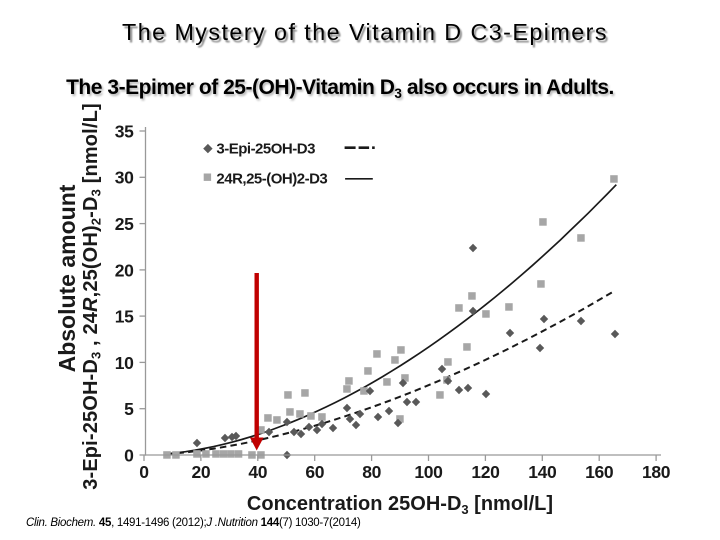  I want to click on svg-text: Concentration 25OH-D3 [nmol/L], so click(400, 505).